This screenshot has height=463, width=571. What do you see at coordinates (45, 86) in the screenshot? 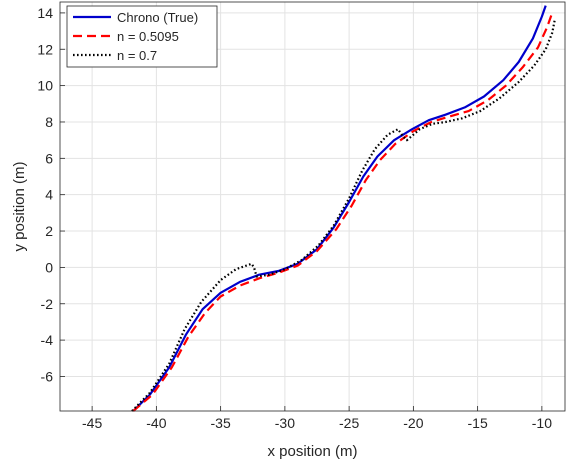
I see `y-tick-label: 10` at bounding box center [45, 86].